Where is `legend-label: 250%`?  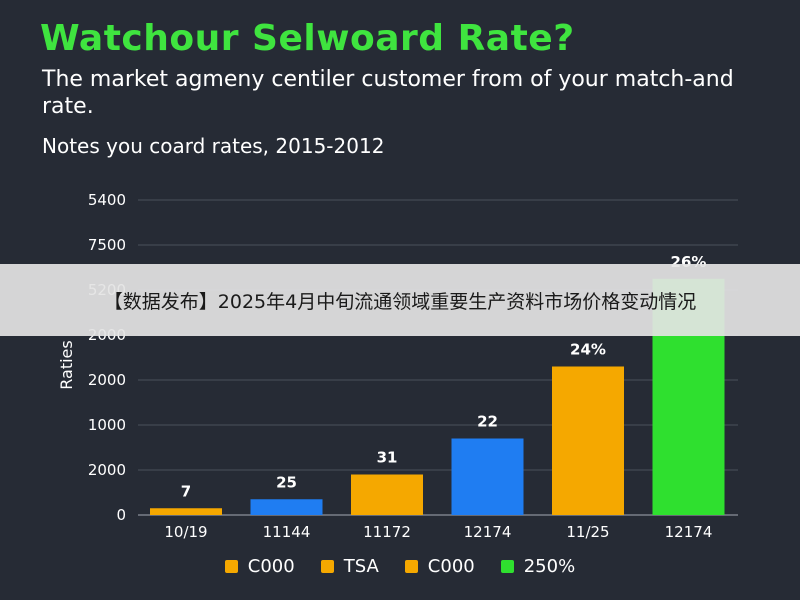
legend-label: 250% is located at coordinates (549, 566).